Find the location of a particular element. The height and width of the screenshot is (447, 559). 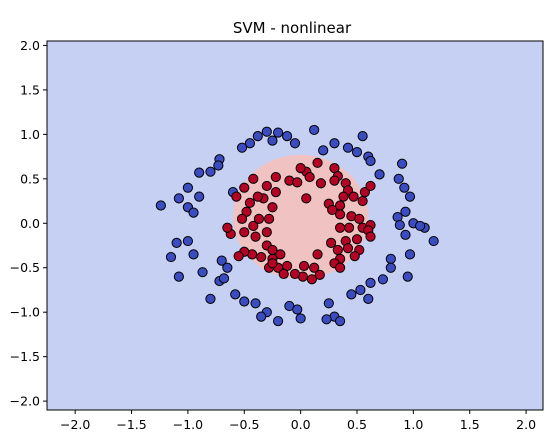

y-tick-label-7: 1.5 is located at coordinates (30, 89).